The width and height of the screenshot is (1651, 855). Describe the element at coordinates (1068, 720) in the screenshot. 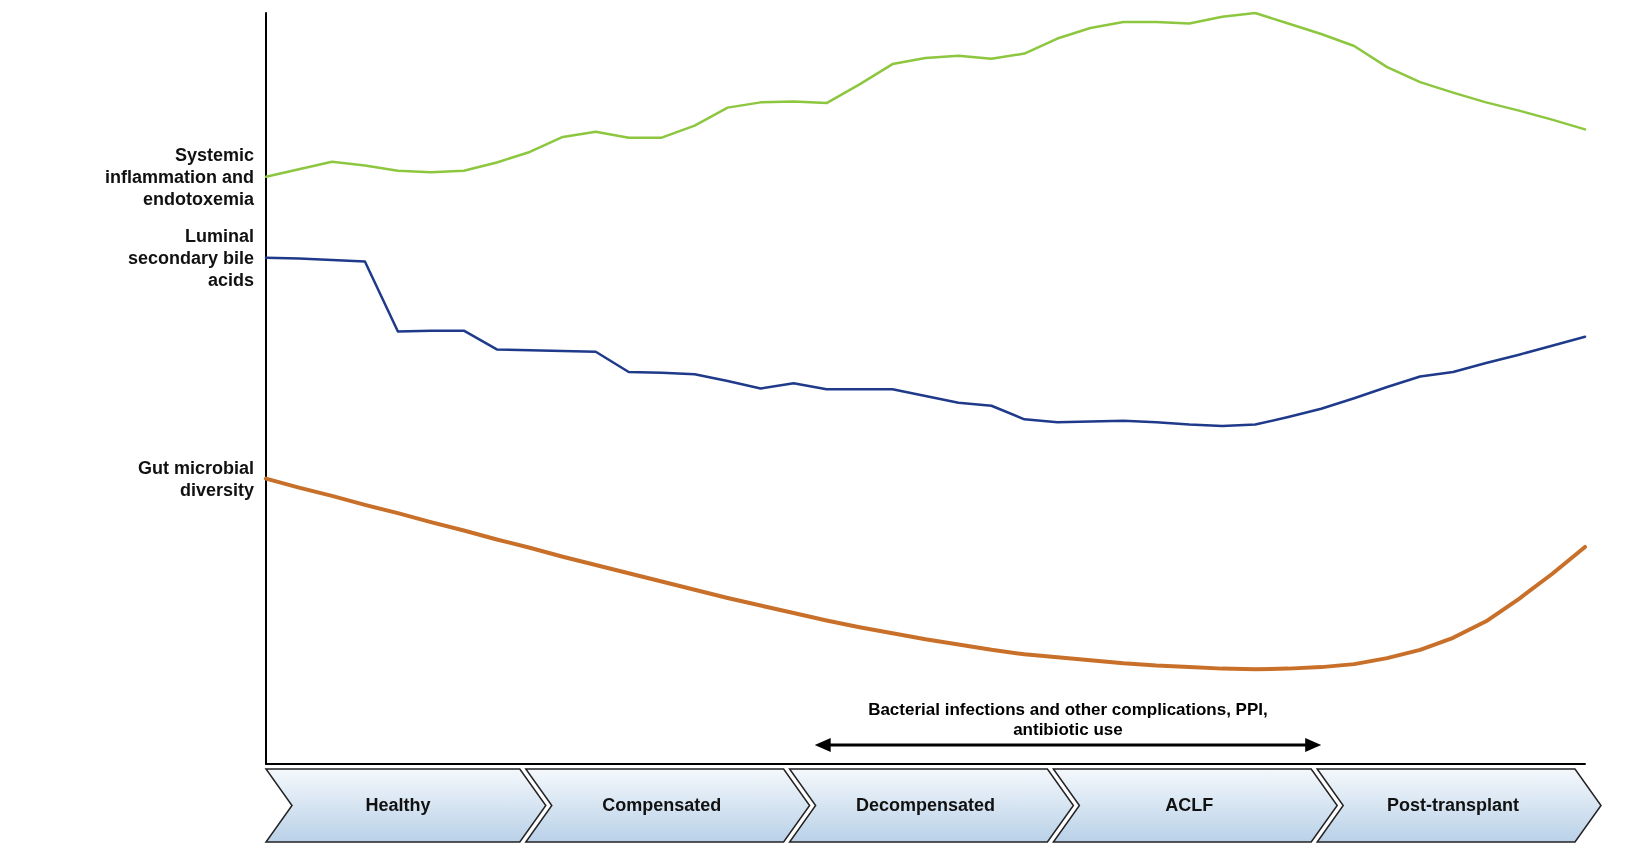

I see `annotation: Bacterial infections and other complications, PPI, antibiotic use` at that location.